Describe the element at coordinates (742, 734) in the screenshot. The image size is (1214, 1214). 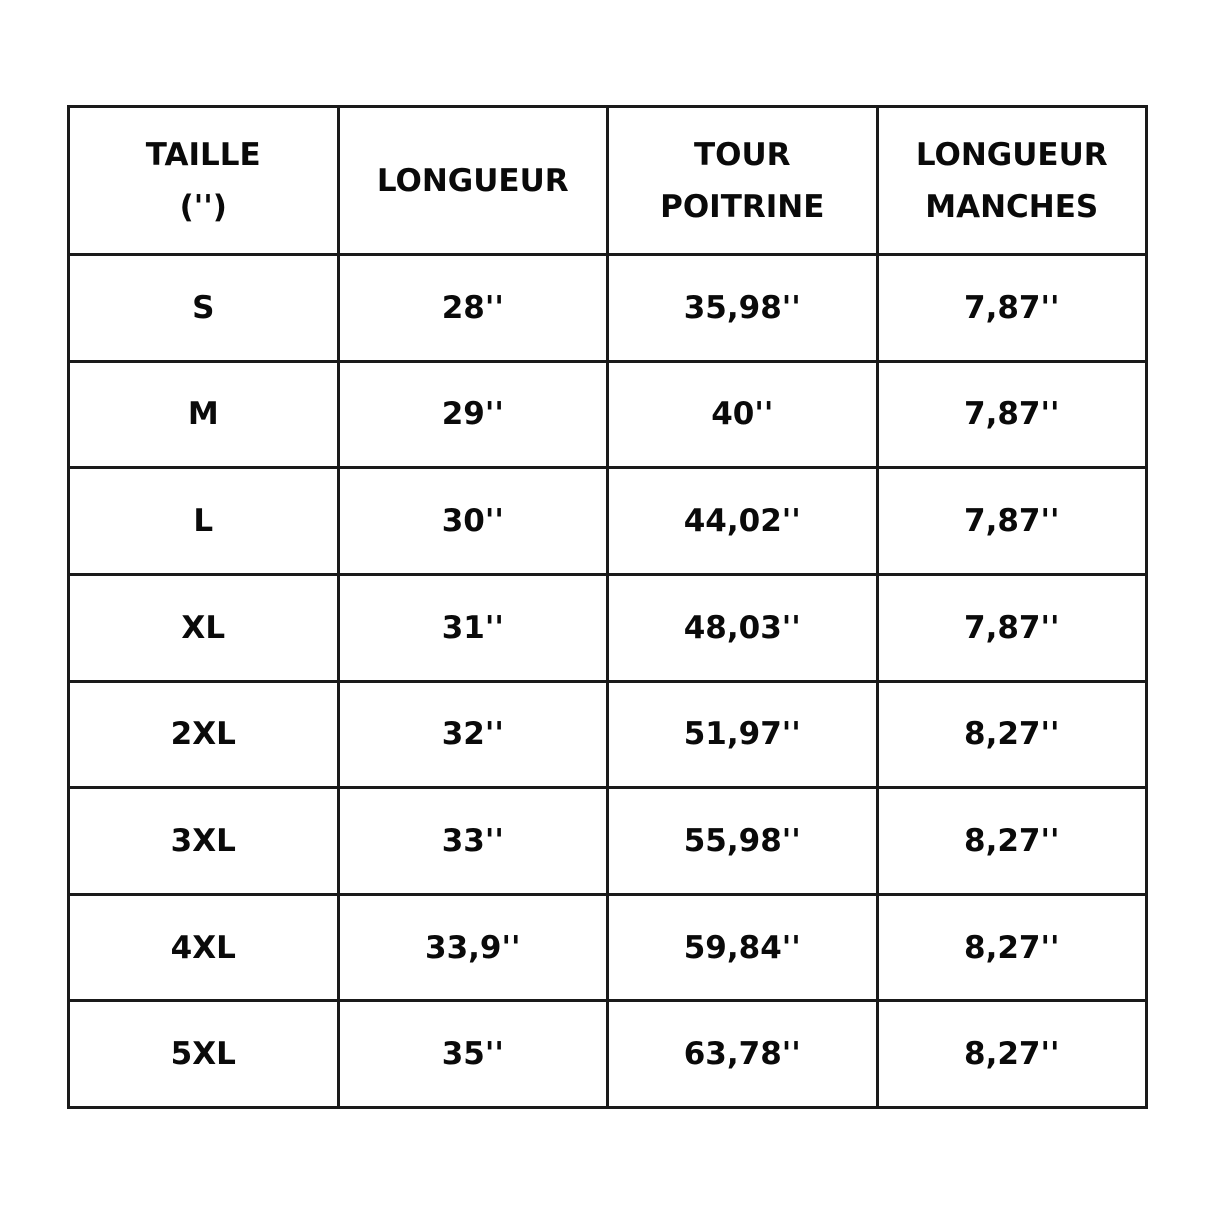
I see `cell-chest: 51,97''` at that location.